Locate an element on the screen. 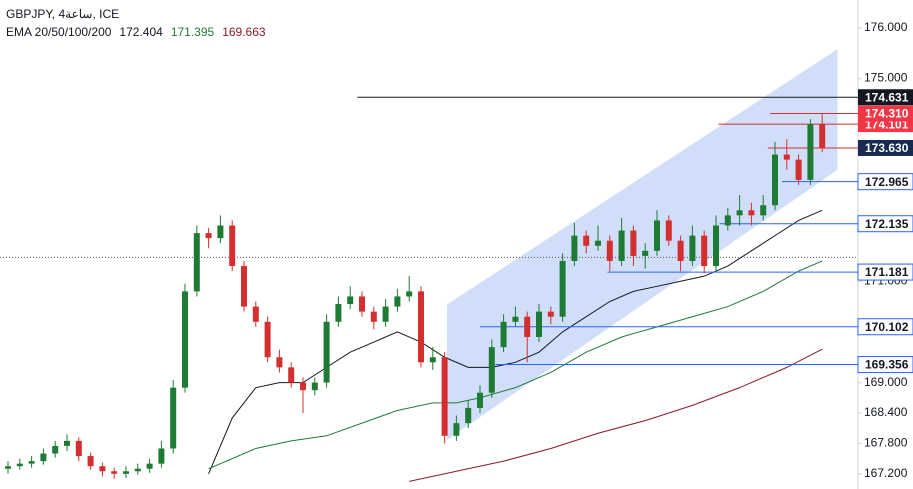 The image size is (913, 489). y-tick-label: 176.000 is located at coordinates (886, 27).